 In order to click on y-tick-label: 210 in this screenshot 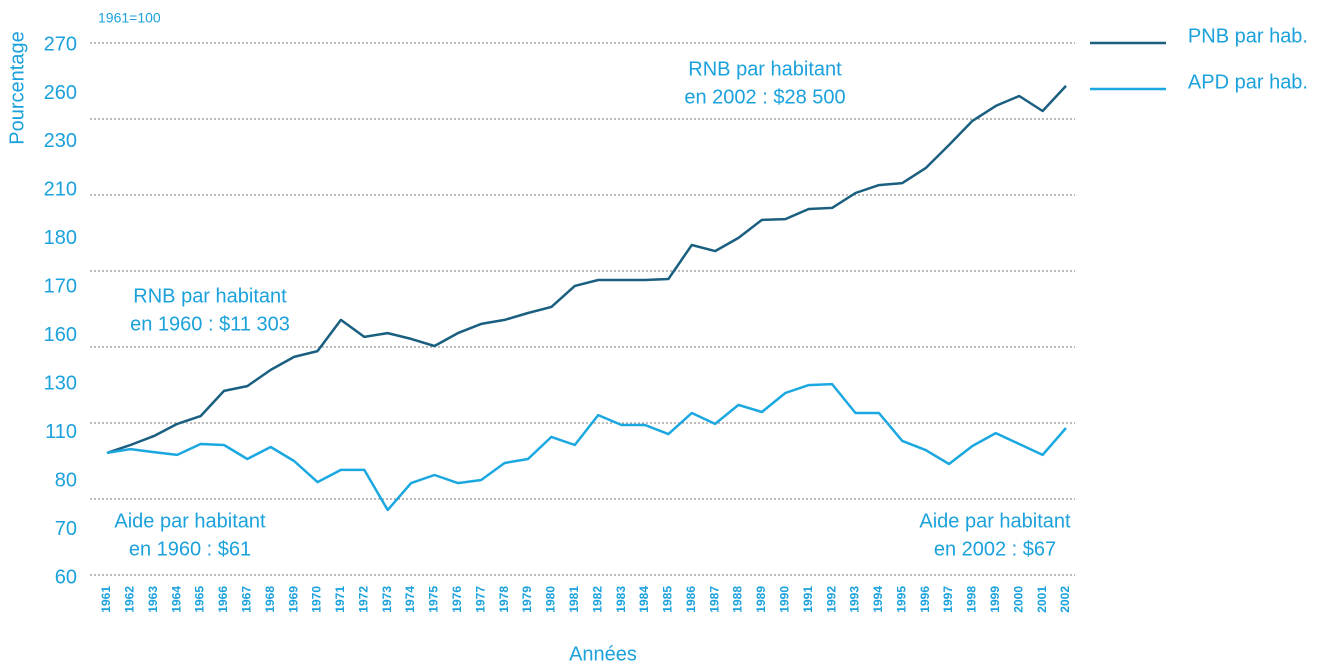, I will do `click(60, 190)`.